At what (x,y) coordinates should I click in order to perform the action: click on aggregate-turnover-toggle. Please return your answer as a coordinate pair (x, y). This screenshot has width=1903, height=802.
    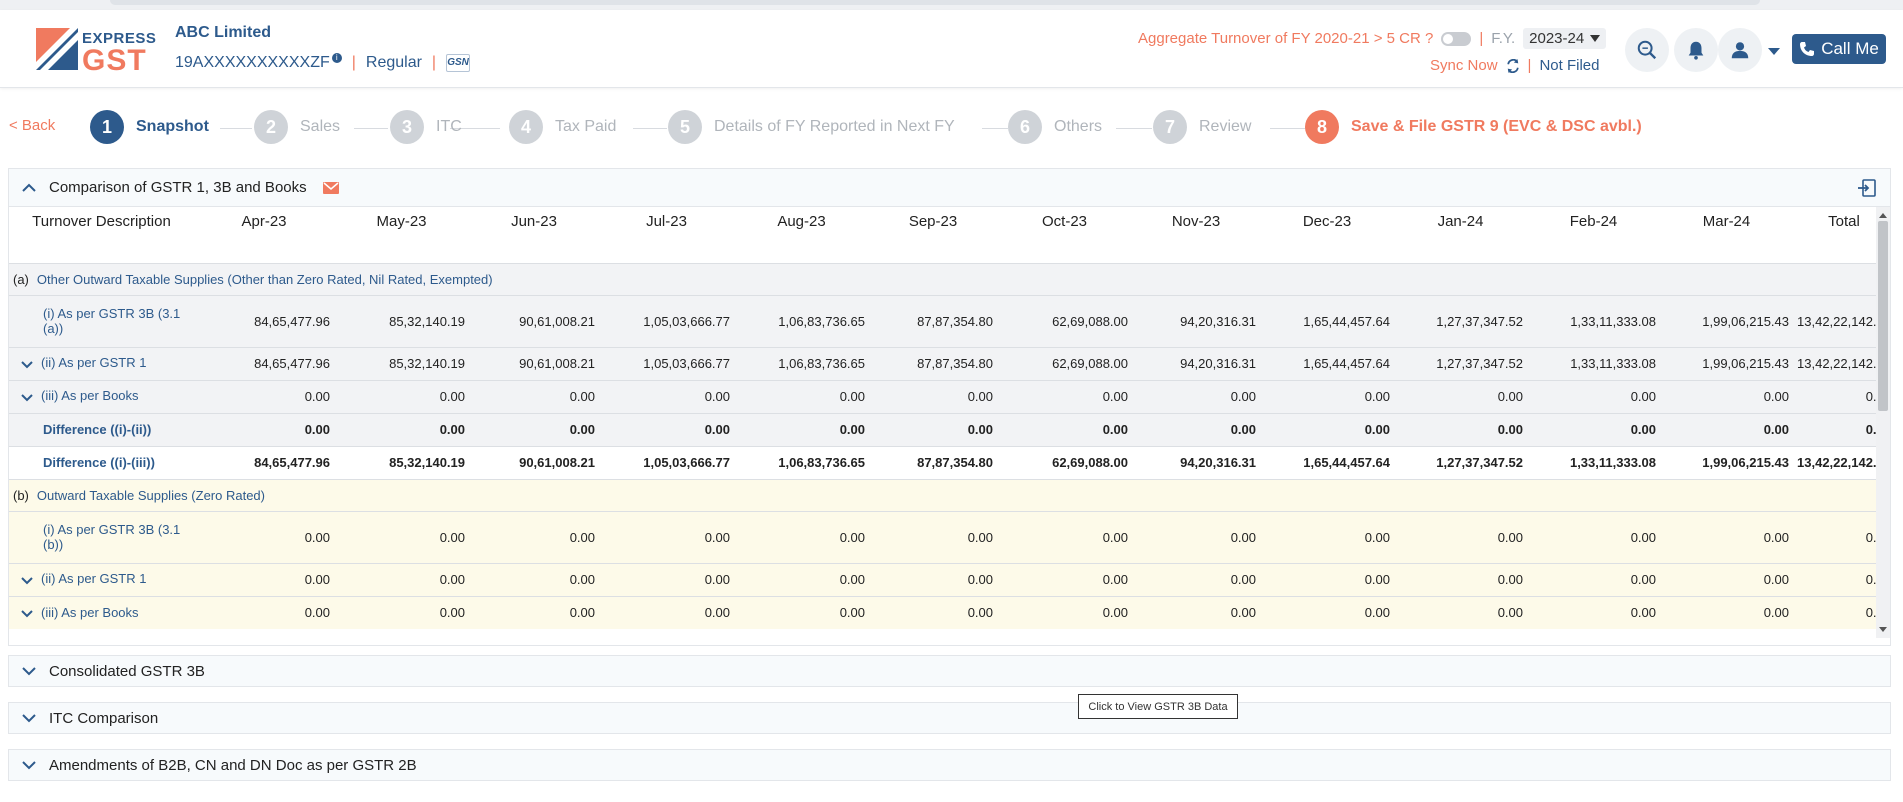
    Looking at the image, I should click on (1456, 38).